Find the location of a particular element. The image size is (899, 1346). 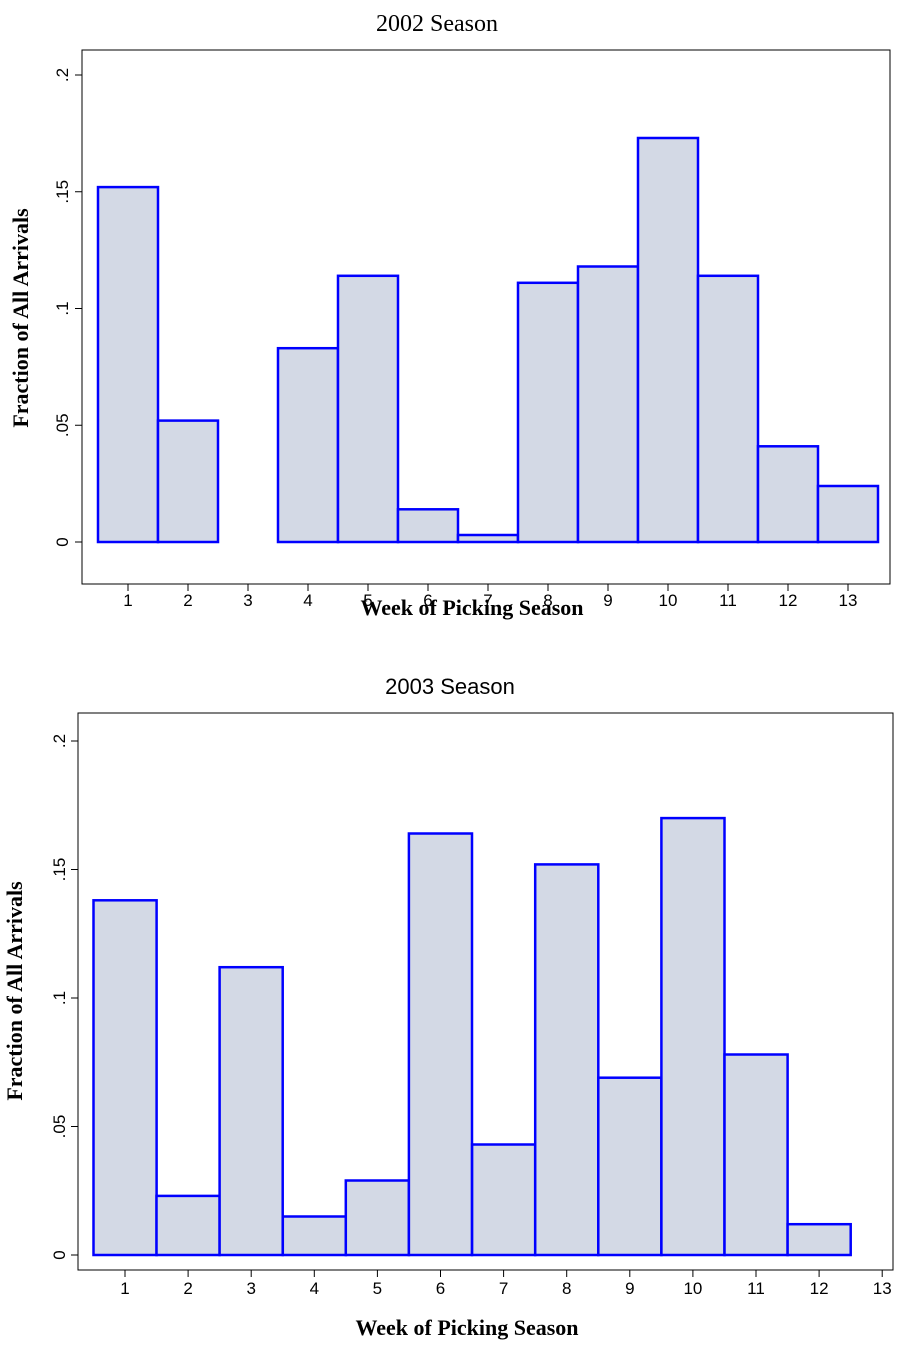

chart-title: 2003 Season is located at coordinates (450, 686).